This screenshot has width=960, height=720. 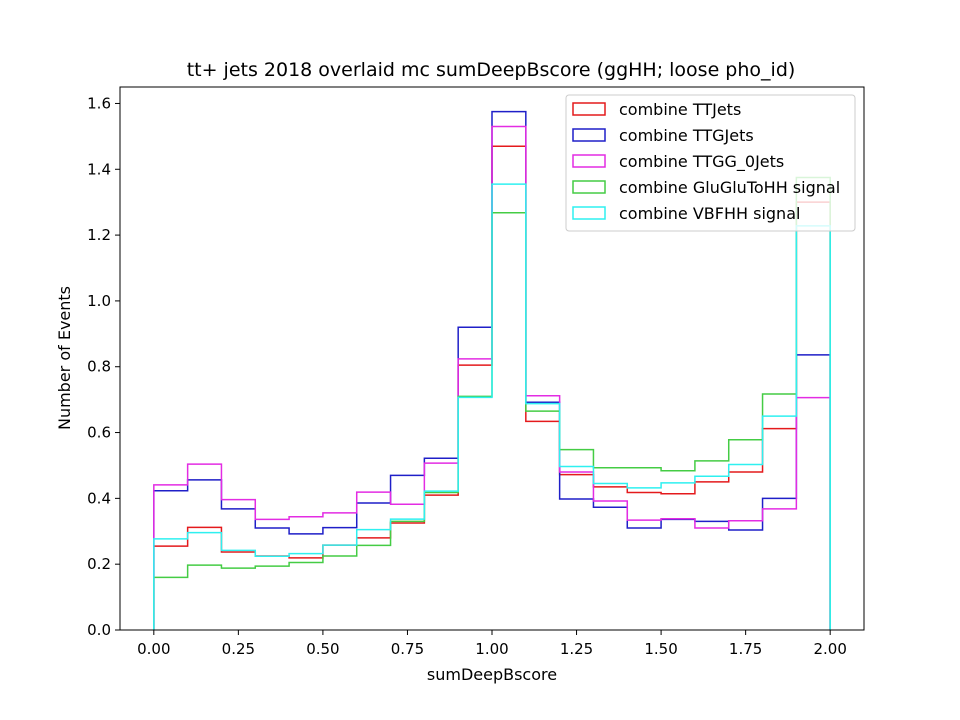 What do you see at coordinates (99, 630) in the screenshot?
I see `y-tick-label: 0.0` at bounding box center [99, 630].